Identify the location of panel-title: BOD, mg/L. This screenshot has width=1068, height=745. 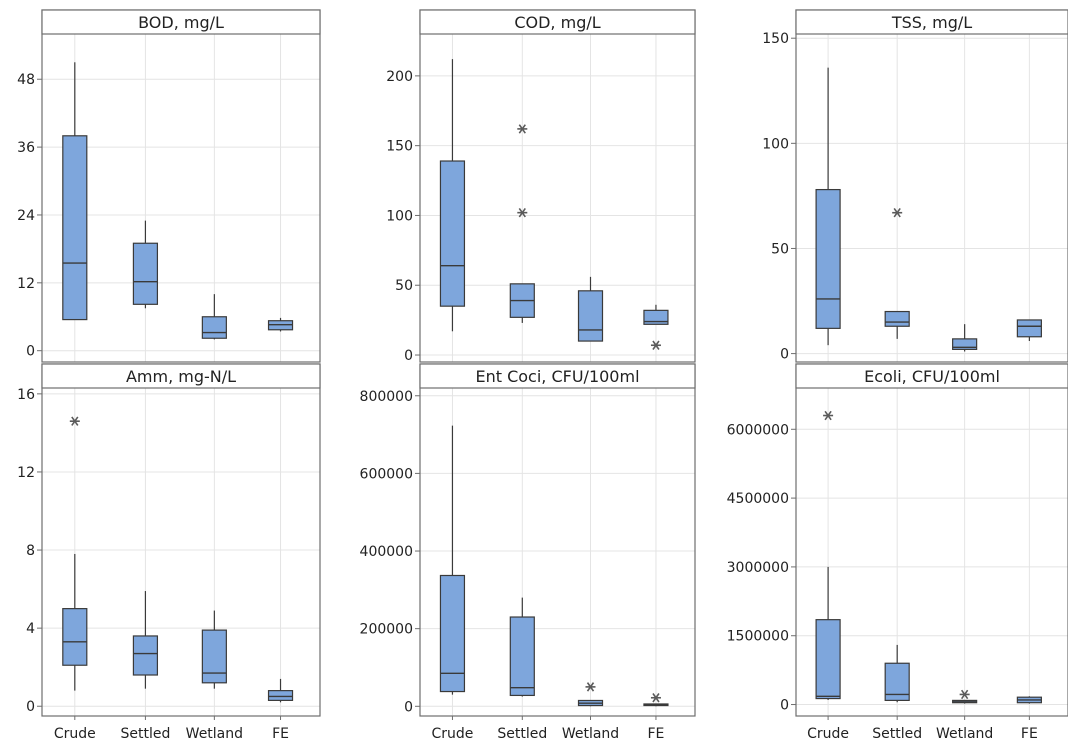
(181, 22).